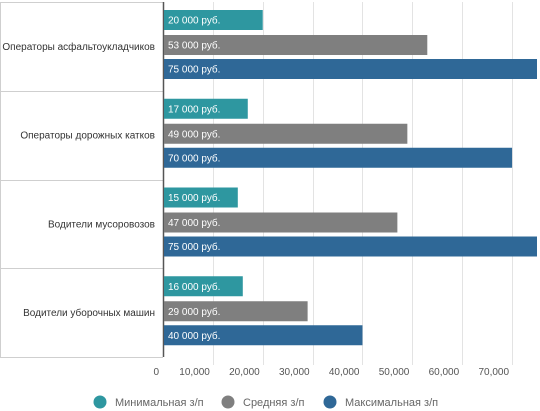  I want to click on category-label: Водители уборочных машин, so click(89, 313).